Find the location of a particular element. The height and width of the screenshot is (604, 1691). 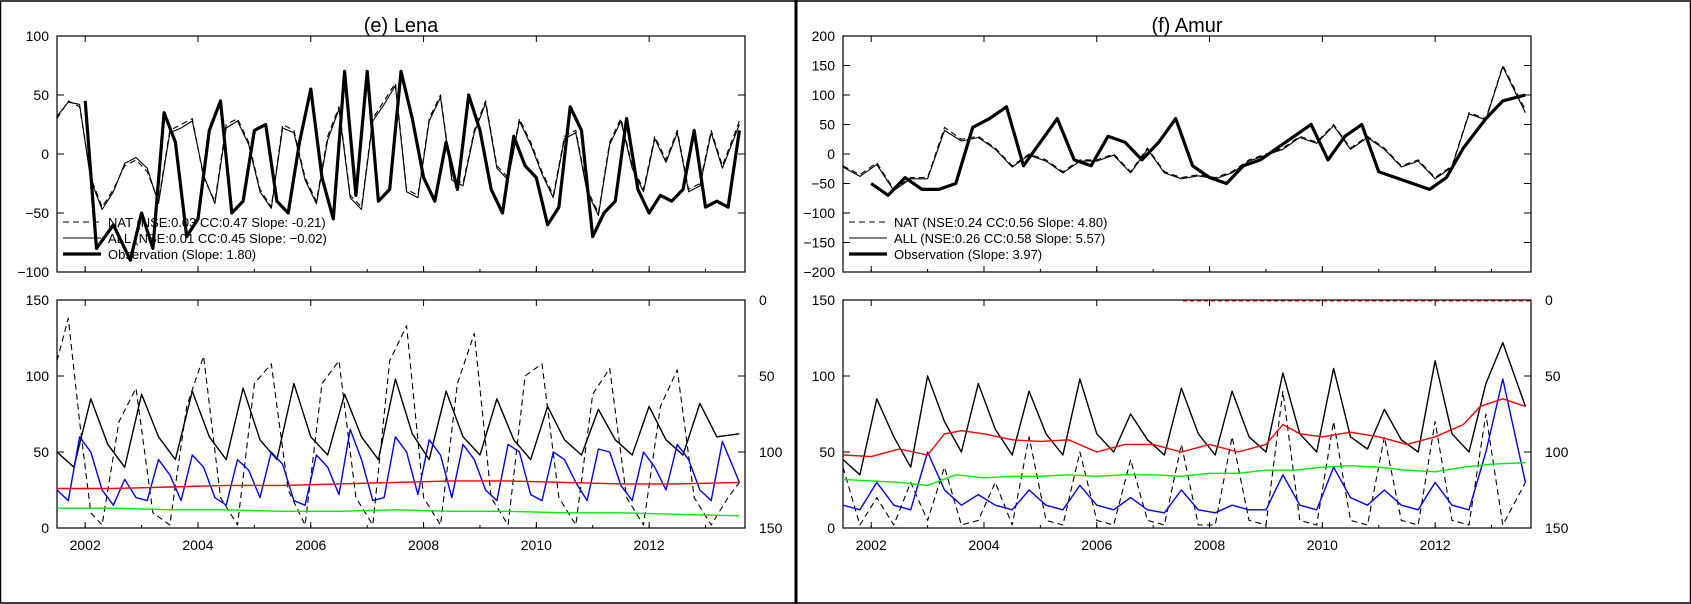

y-tick-label: 200 is located at coordinates (824, 36).